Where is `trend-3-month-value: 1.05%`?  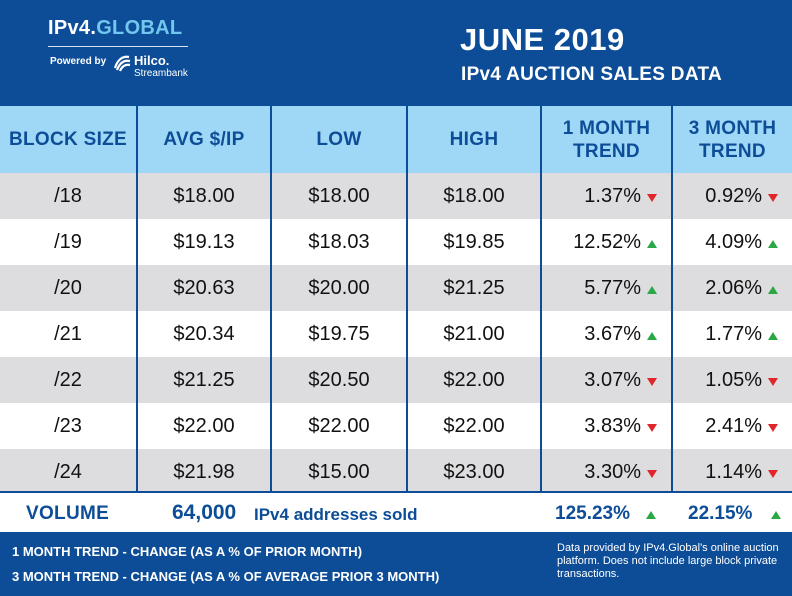
trend-3-month-value: 1.05% is located at coordinates (733, 379).